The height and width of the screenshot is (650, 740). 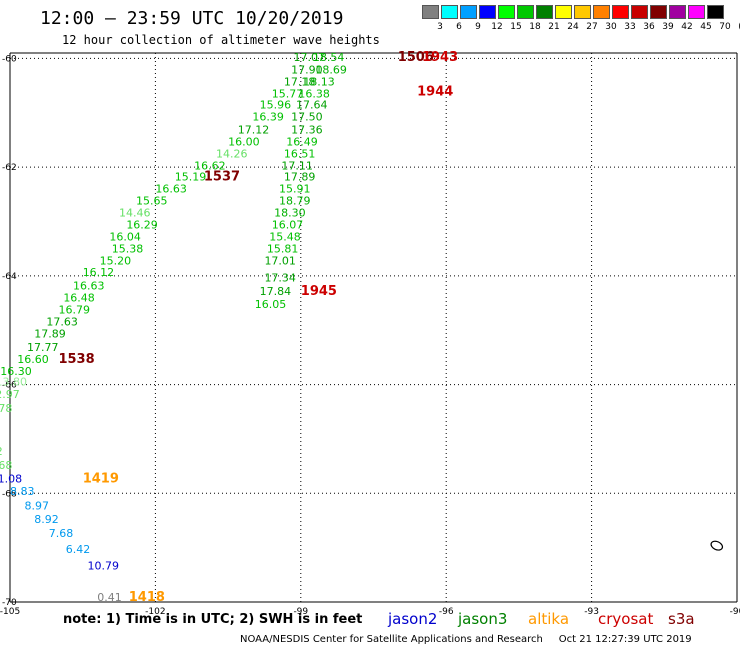 What do you see at coordinates (290, 213) in the screenshot?
I see `swh-value: 18.30` at bounding box center [290, 213].